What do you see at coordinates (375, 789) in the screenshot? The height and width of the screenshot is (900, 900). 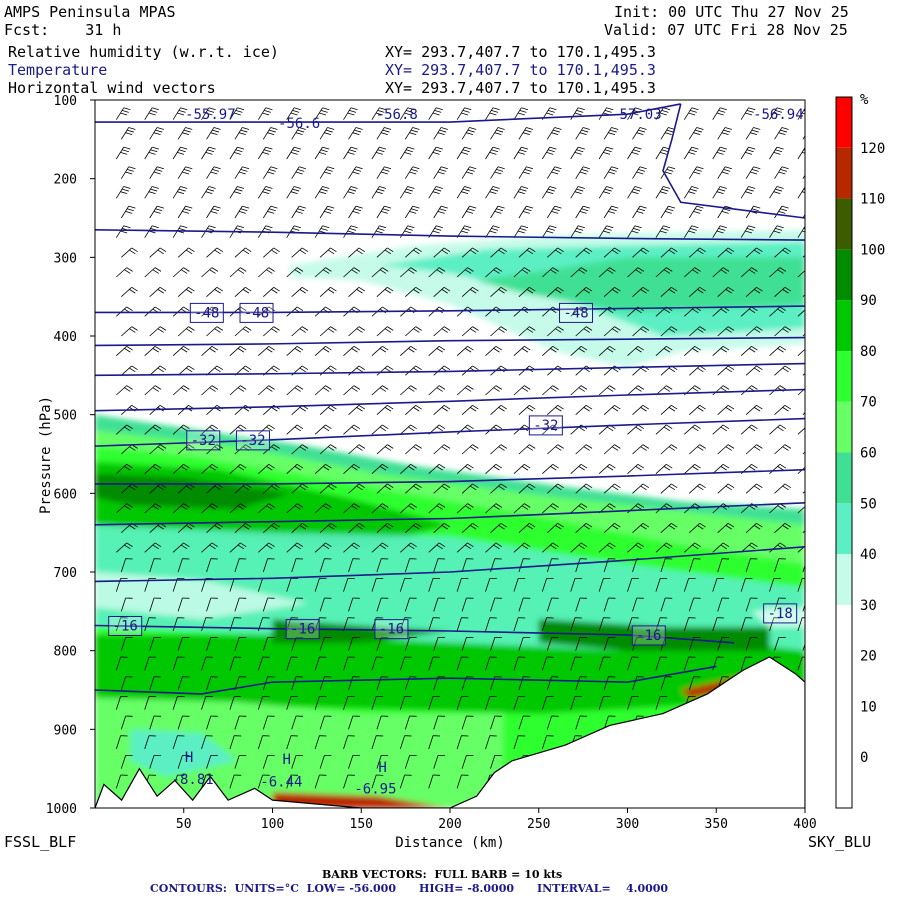 I see `contour-label: -6.95` at bounding box center [375, 789].